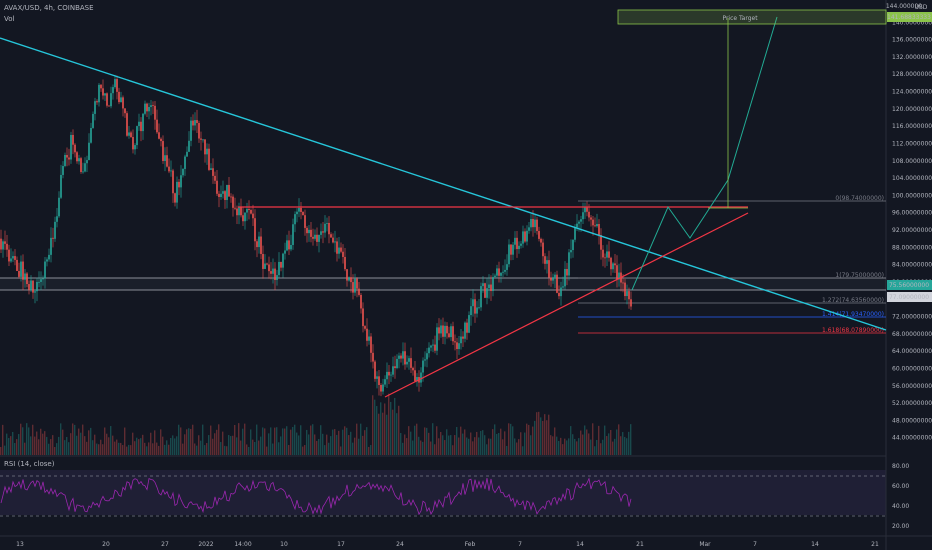  What do you see at coordinates (904, 6) in the screenshot?
I see `price-tick-label-top: 144.000000` at bounding box center [904, 6].